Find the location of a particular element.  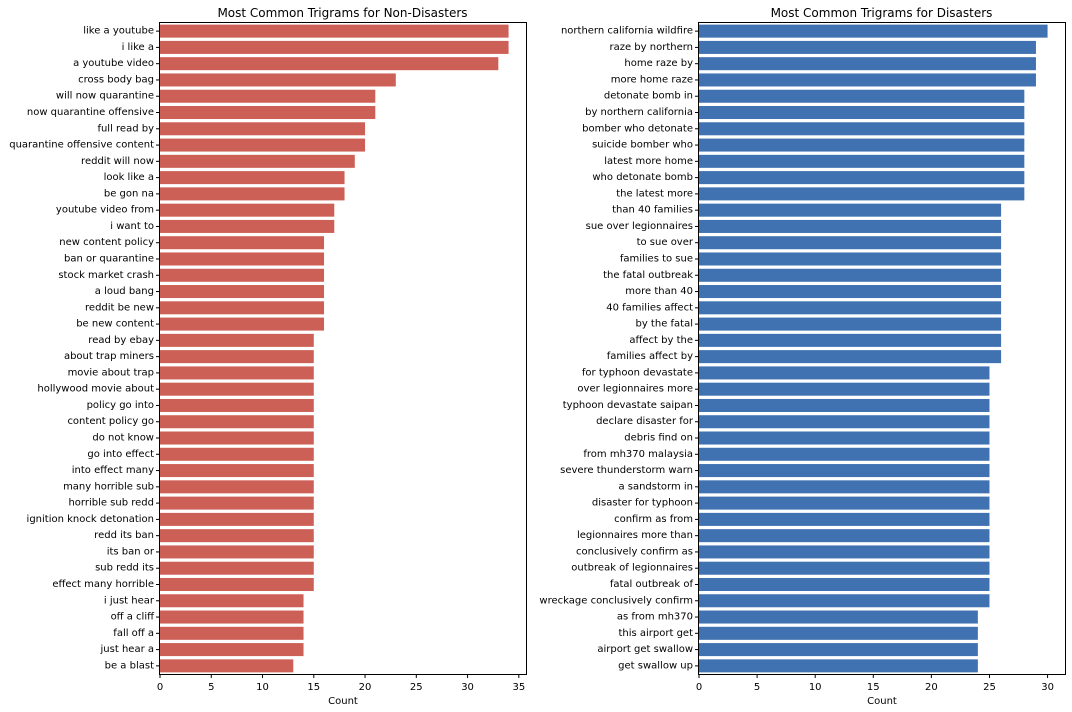

category-label-disasters-28: a sandstorm in is located at coordinates (655, 486).